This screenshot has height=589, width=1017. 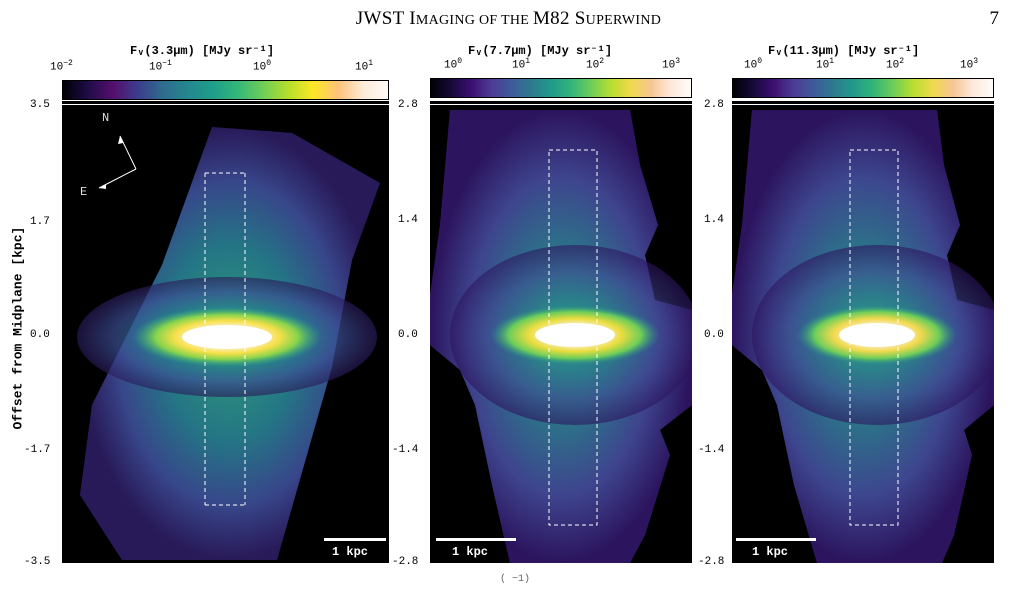 What do you see at coordinates (470, 552) in the screenshot?
I see `scalebar-label-7um: 1 kpc` at bounding box center [470, 552].